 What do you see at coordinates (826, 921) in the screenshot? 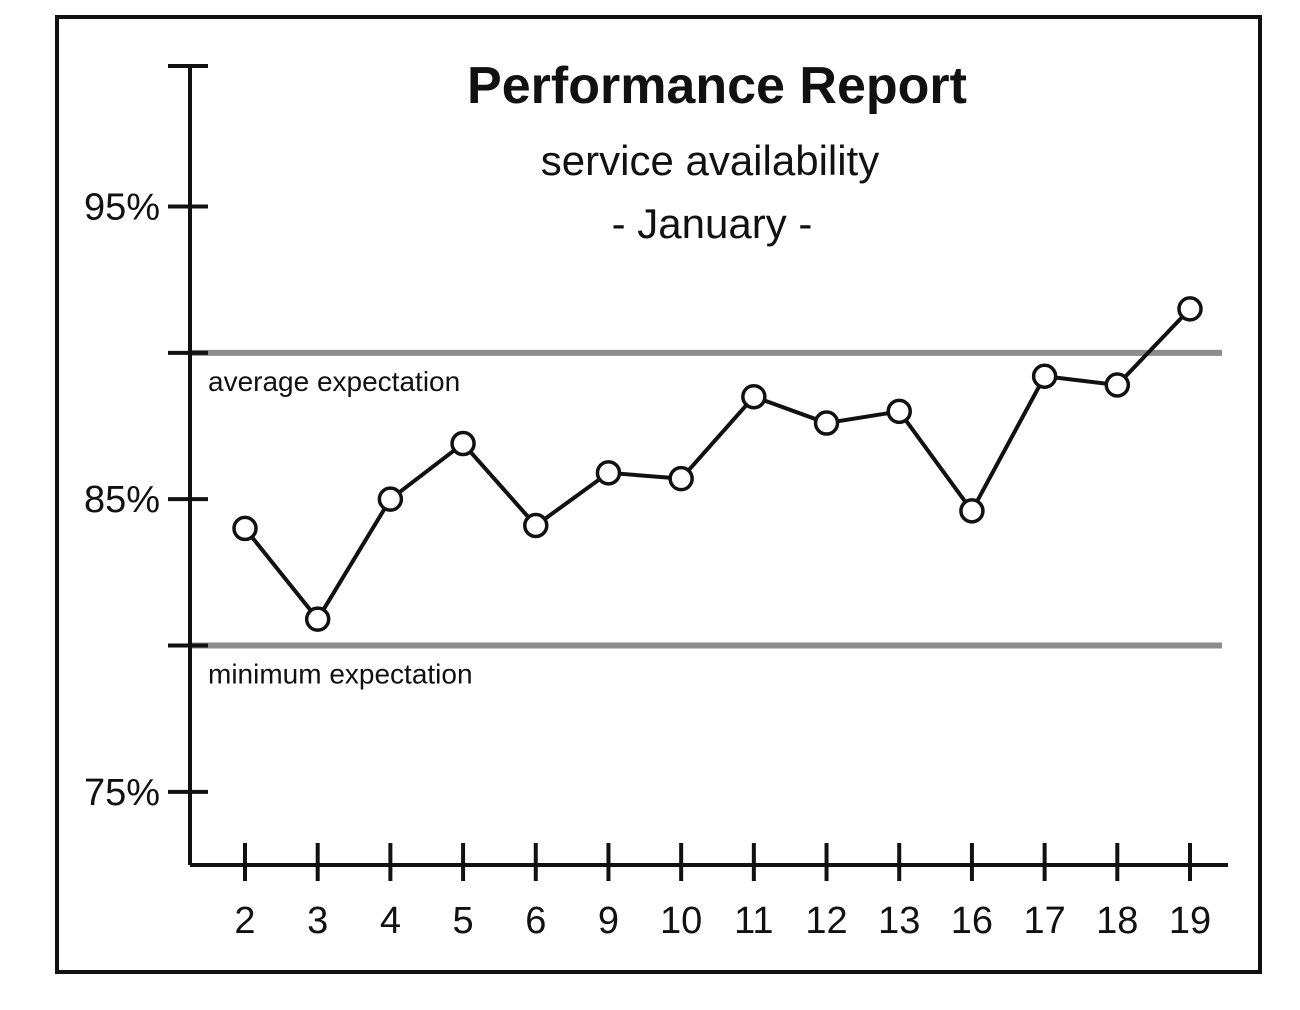
I see `x-tick-label-12: 12` at bounding box center [826, 921].